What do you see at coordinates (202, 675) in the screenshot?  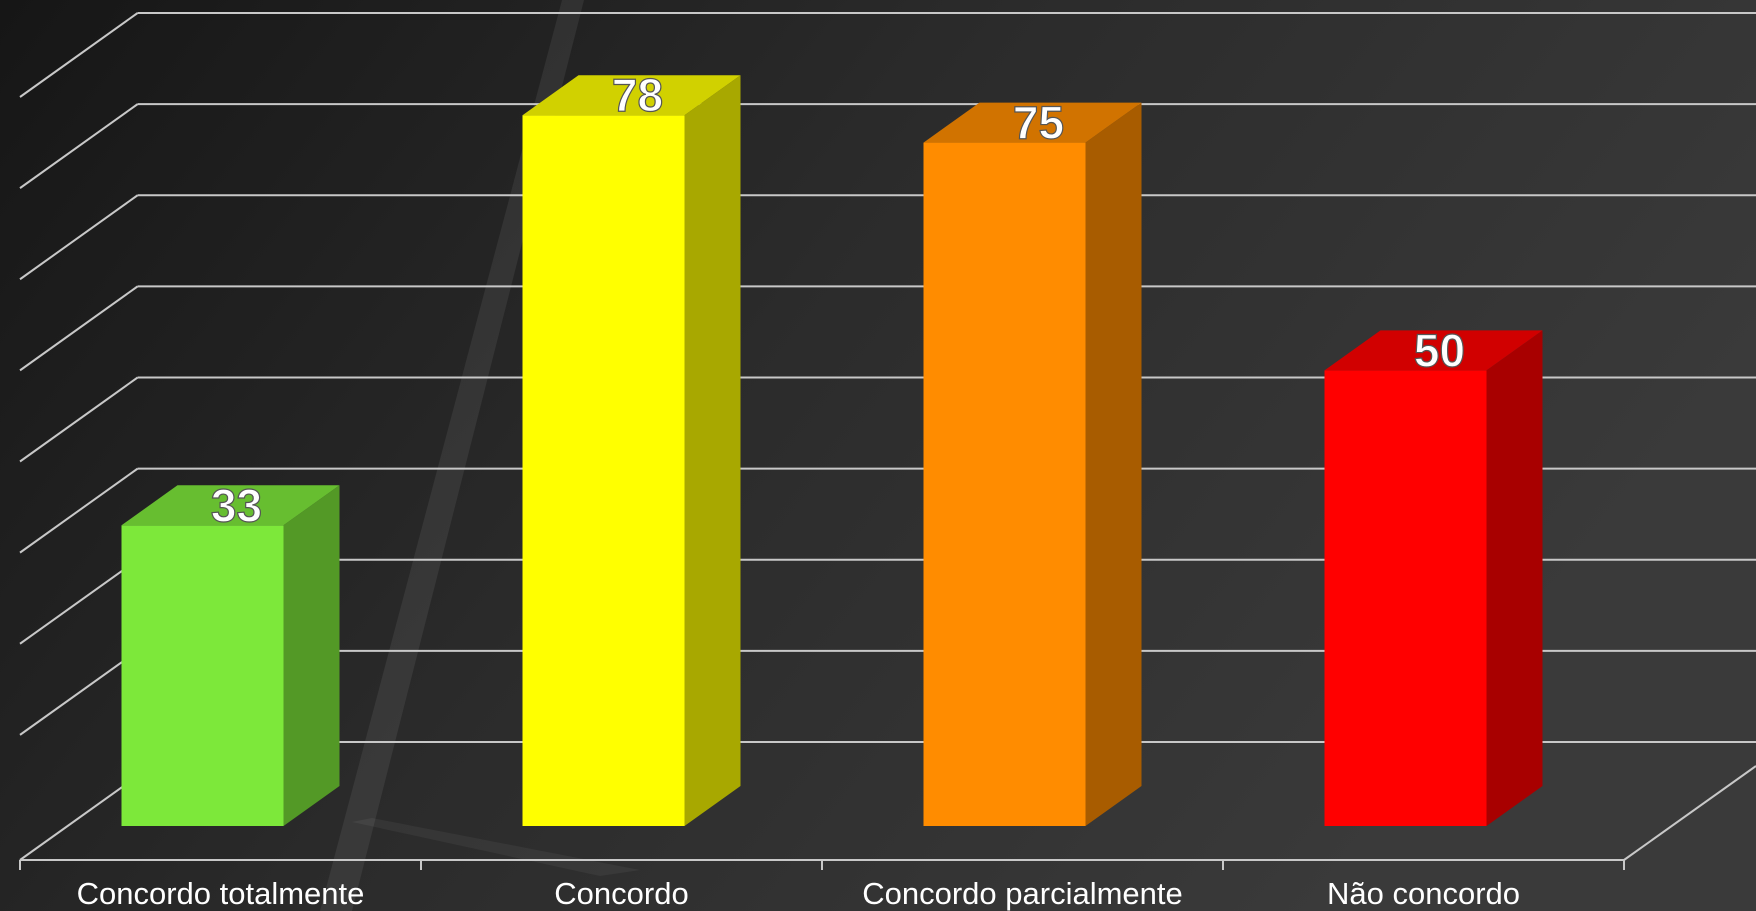 I see `bar-0-front` at bounding box center [202, 675].